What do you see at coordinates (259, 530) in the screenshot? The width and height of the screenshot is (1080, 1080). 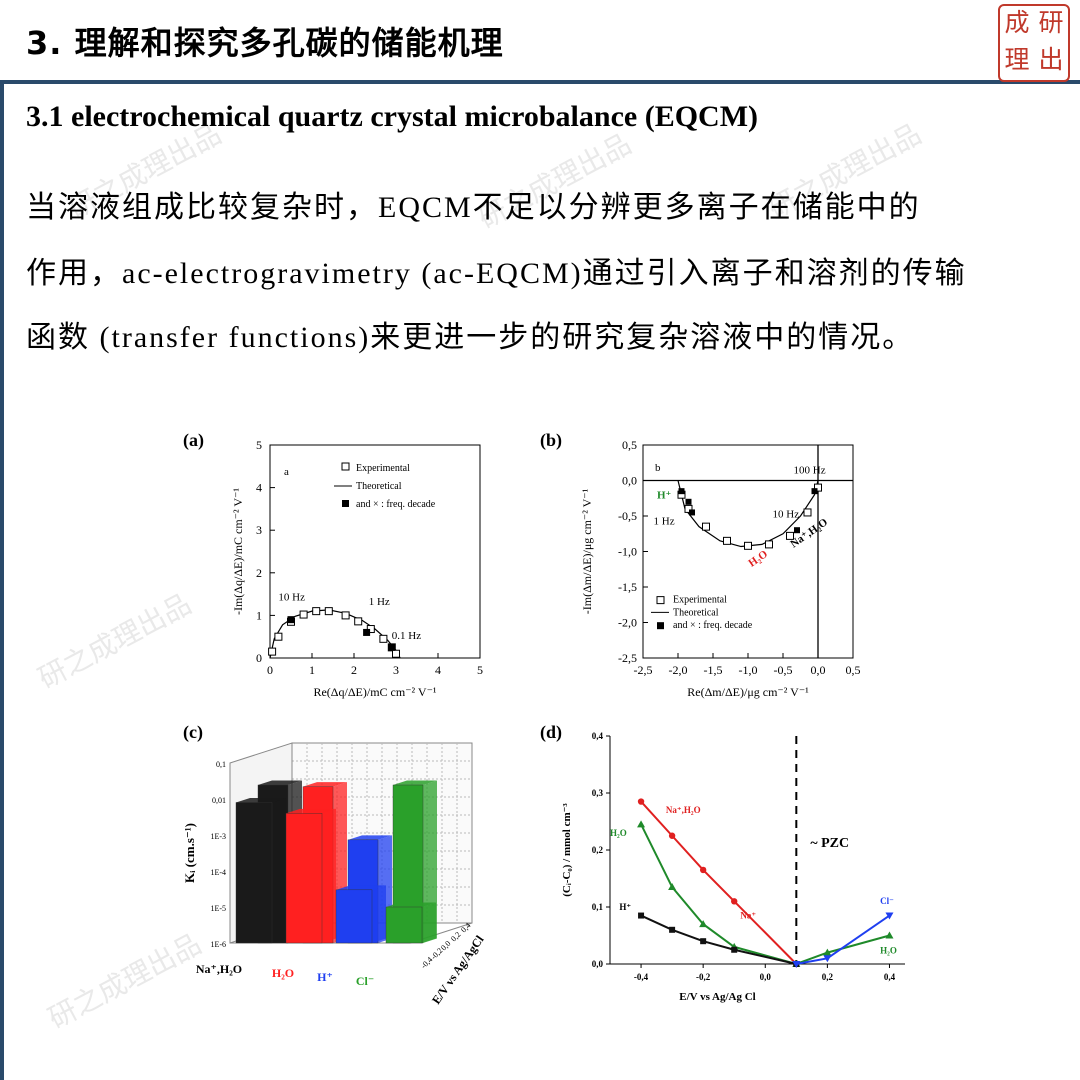 I see `y-tick-label: 3` at bounding box center [259, 530].